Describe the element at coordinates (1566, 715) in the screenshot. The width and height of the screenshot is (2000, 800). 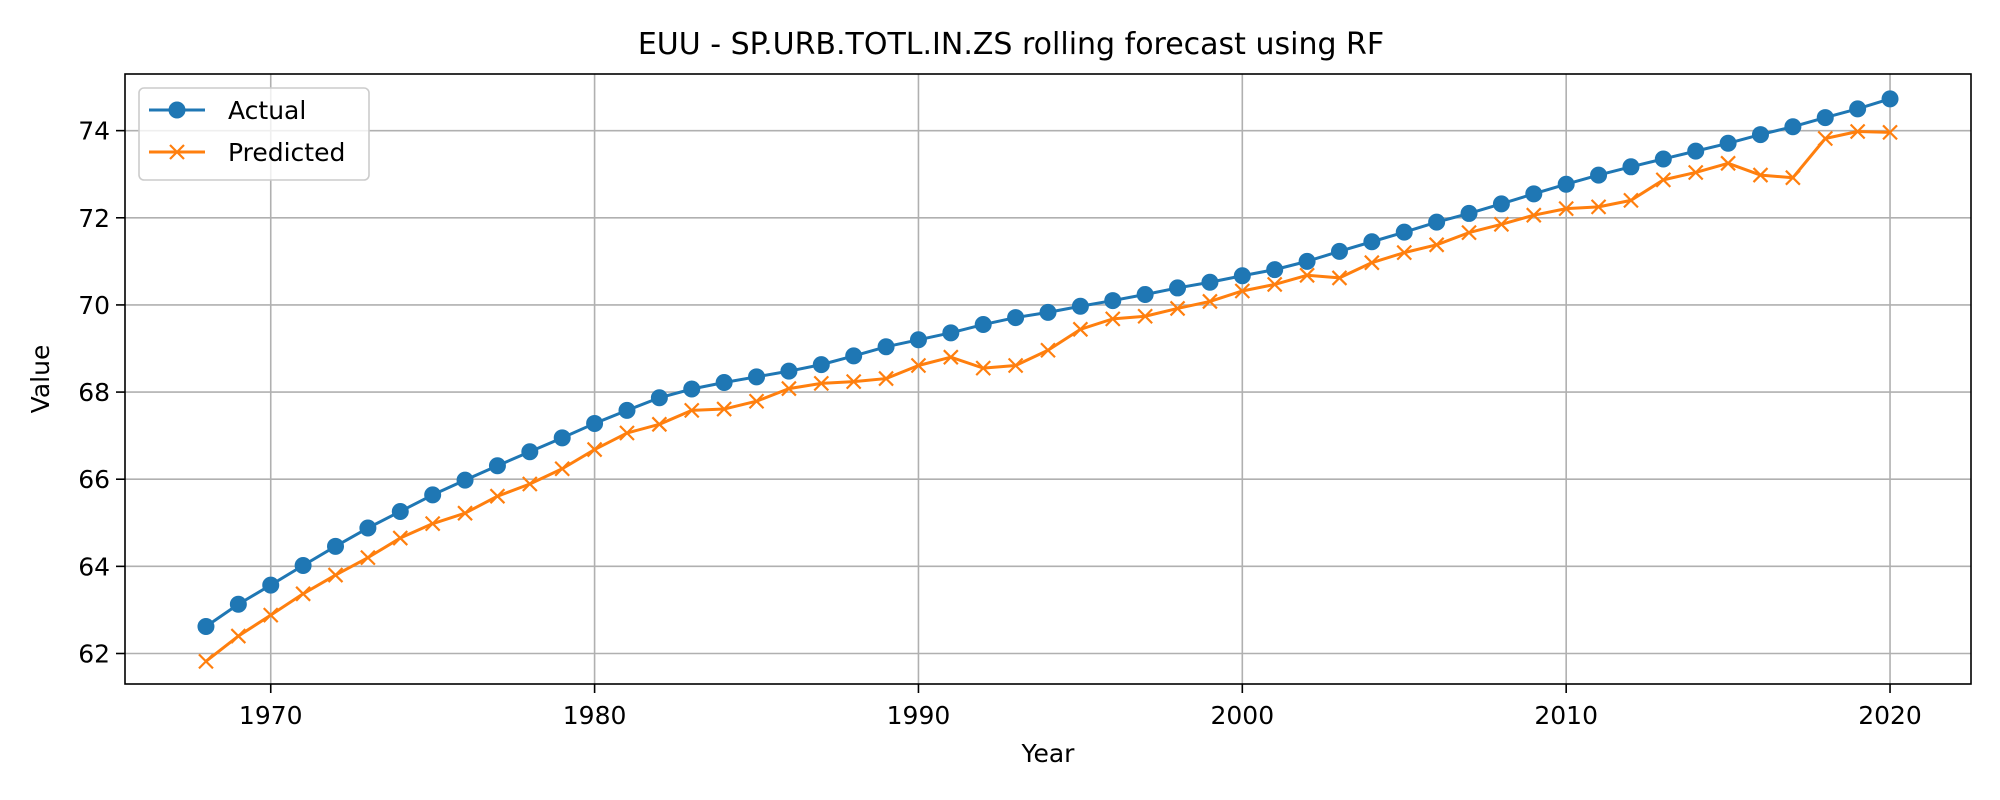
I see `x-tick-label: 2010` at that location.